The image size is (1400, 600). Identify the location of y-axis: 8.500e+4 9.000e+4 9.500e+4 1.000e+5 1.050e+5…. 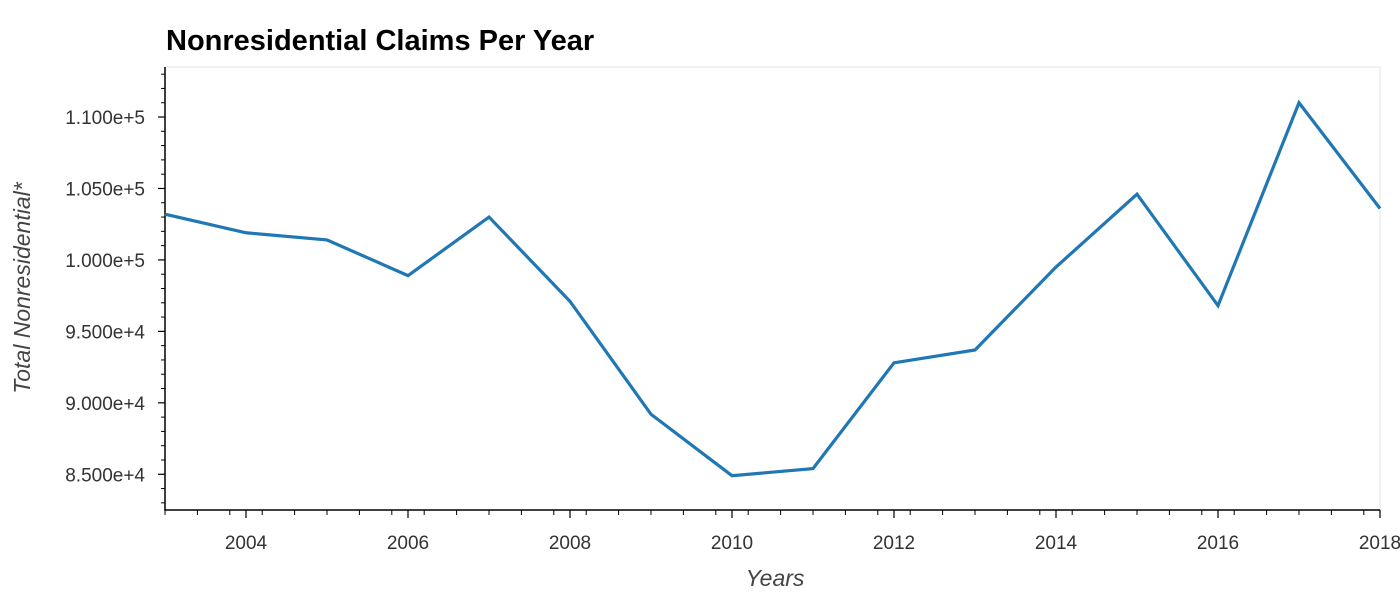
(115, 289).